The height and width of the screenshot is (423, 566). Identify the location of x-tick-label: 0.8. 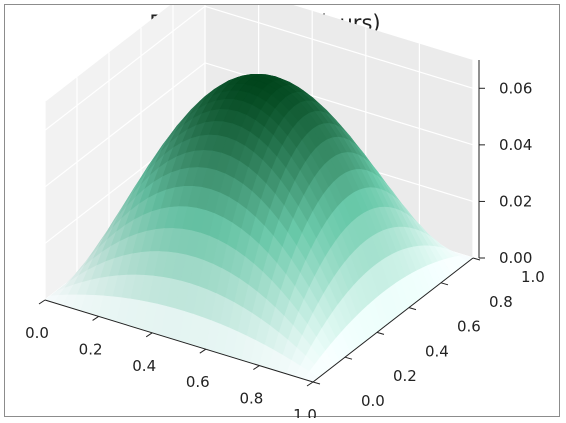
(251, 399).